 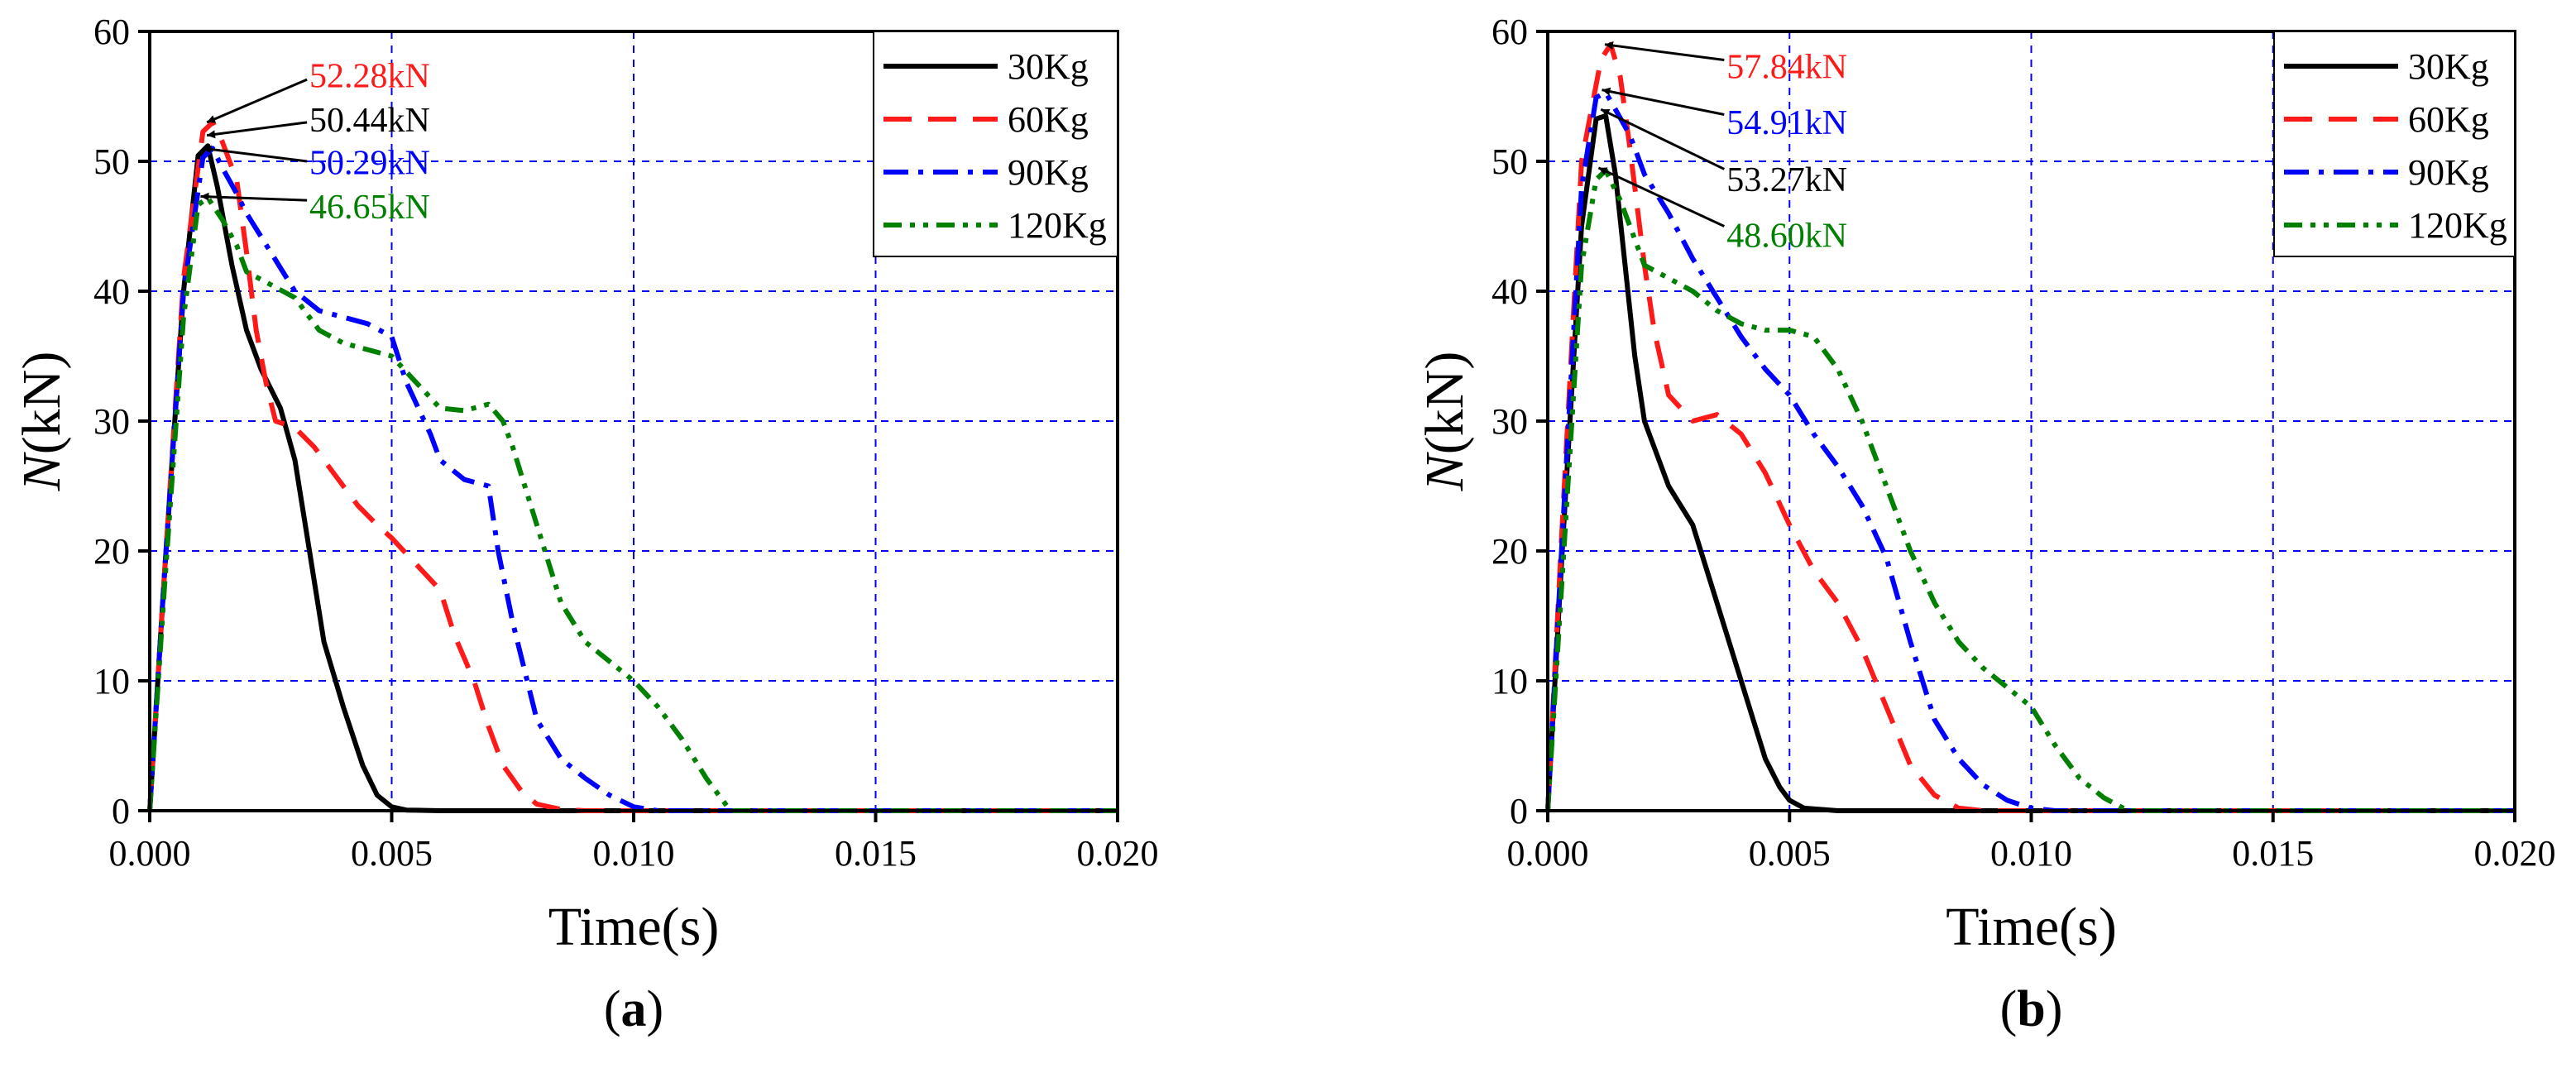 I want to click on chart-a-panel-label-close: ), so click(x=655, y=1009).